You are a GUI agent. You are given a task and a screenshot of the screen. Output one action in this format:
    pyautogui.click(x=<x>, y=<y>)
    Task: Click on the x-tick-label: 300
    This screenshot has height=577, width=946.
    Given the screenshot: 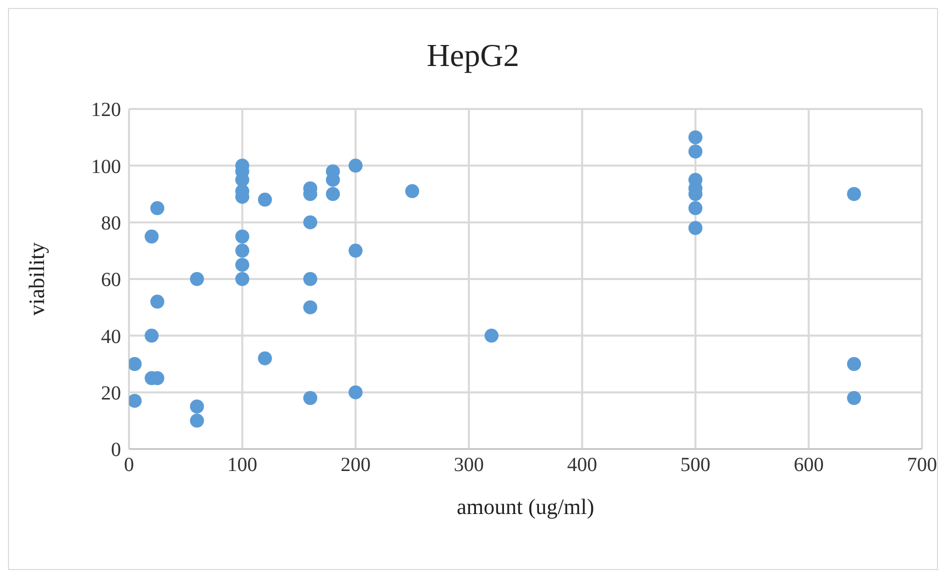 What is the action you would take?
    pyautogui.click(x=469, y=465)
    